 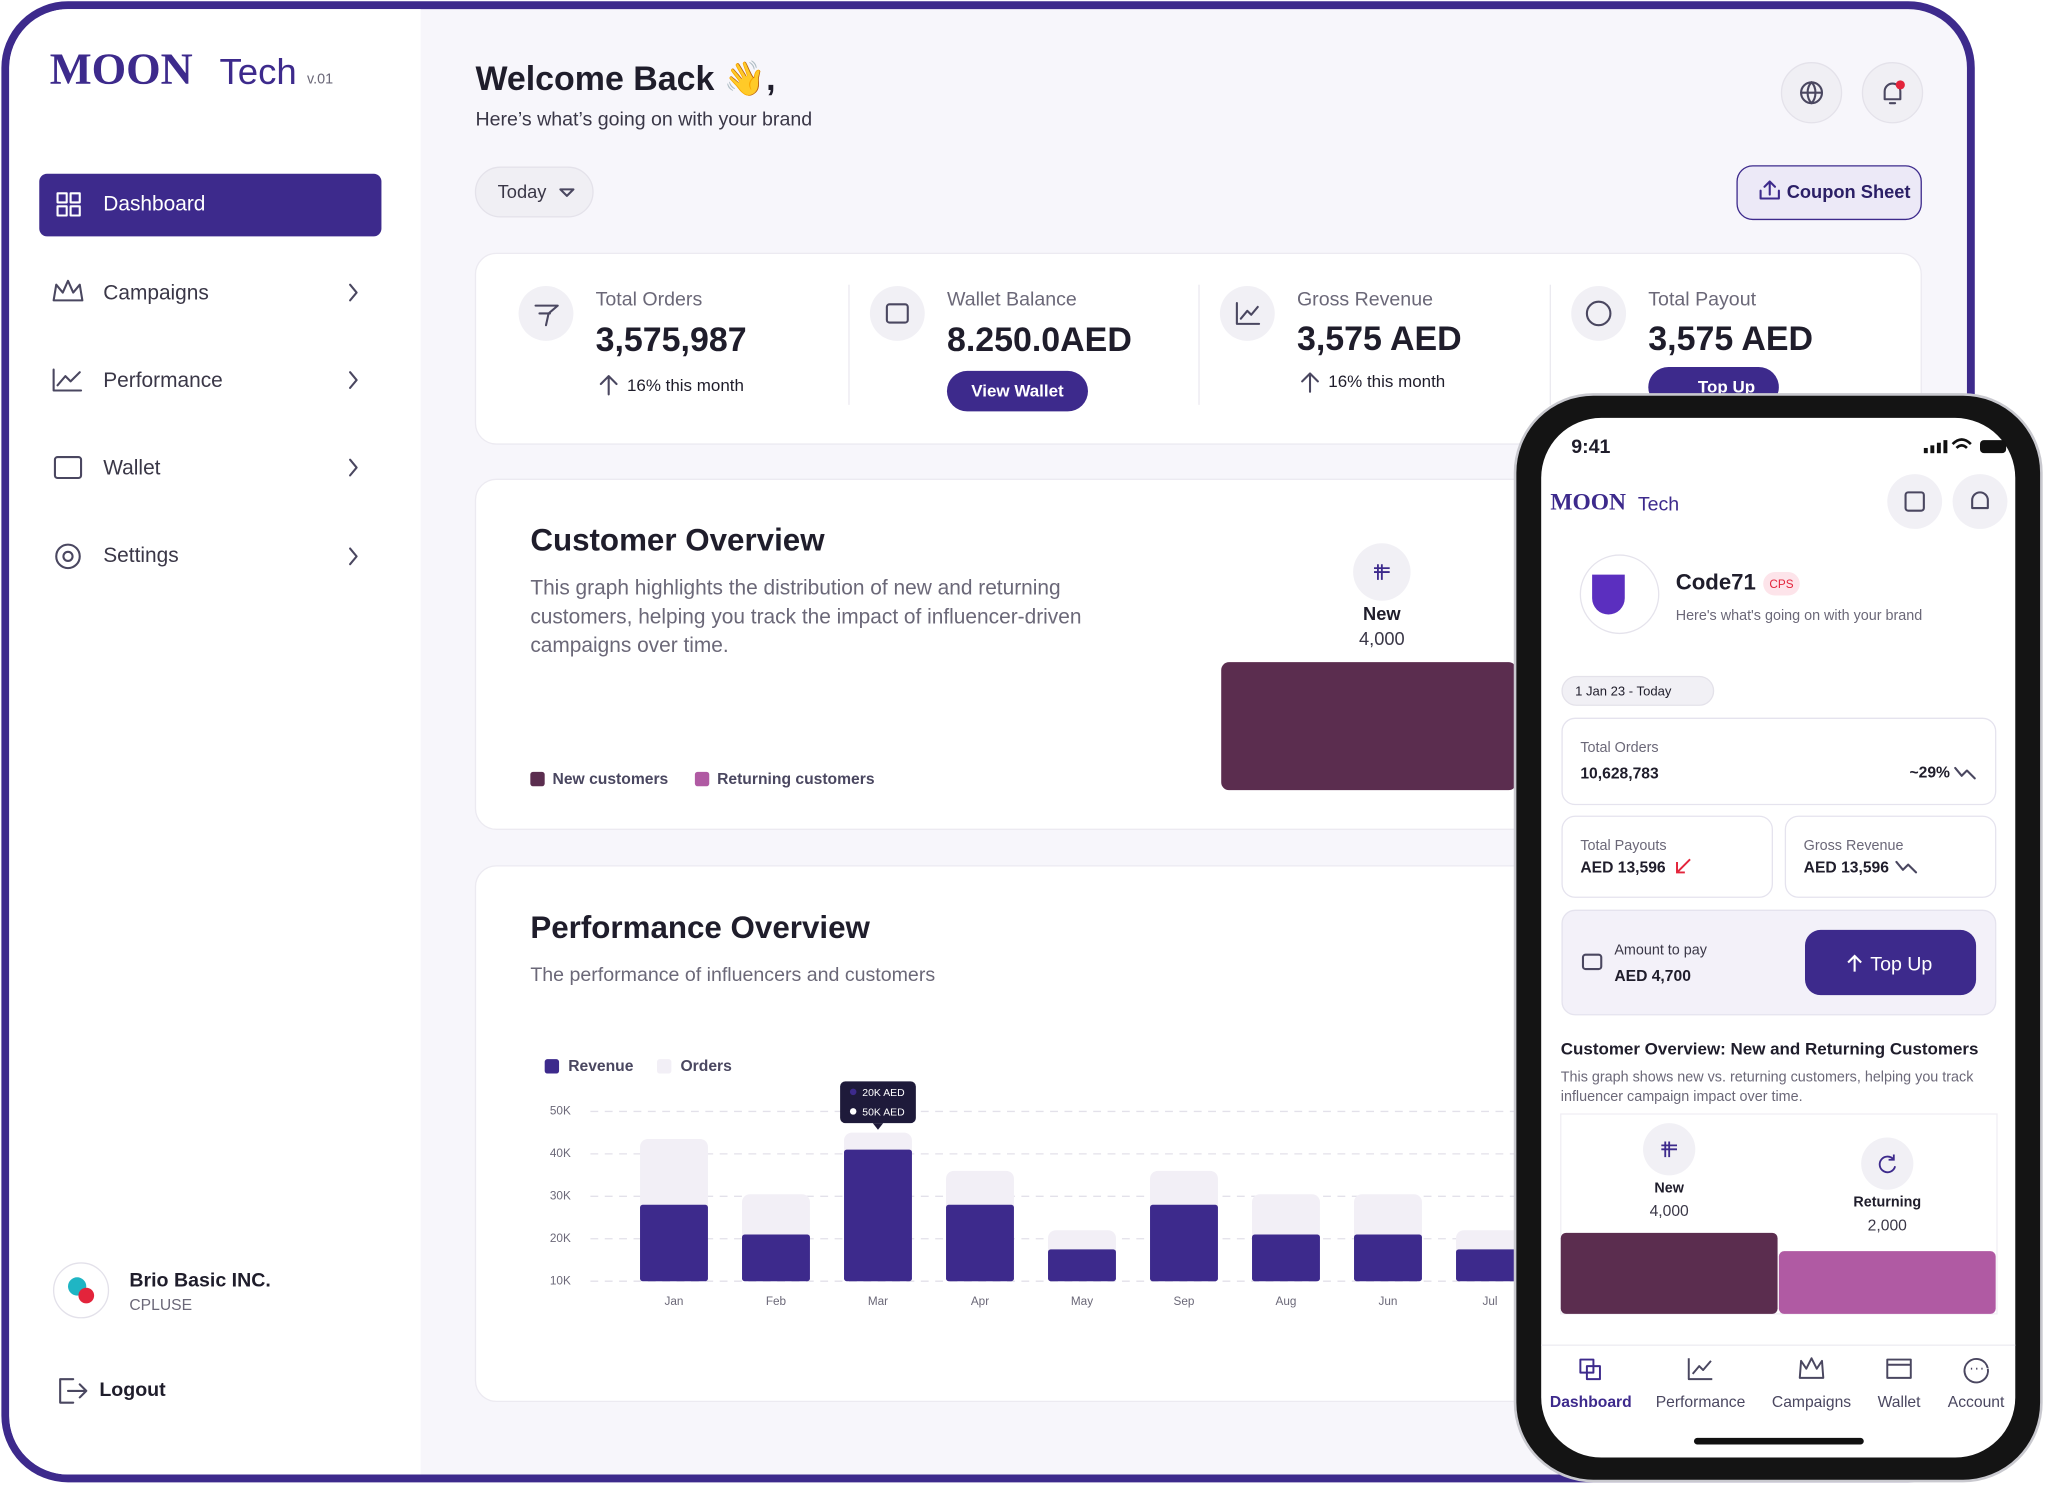 What do you see at coordinates (1887, 1225) in the screenshot?
I see `value-label: 2,000` at bounding box center [1887, 1225].